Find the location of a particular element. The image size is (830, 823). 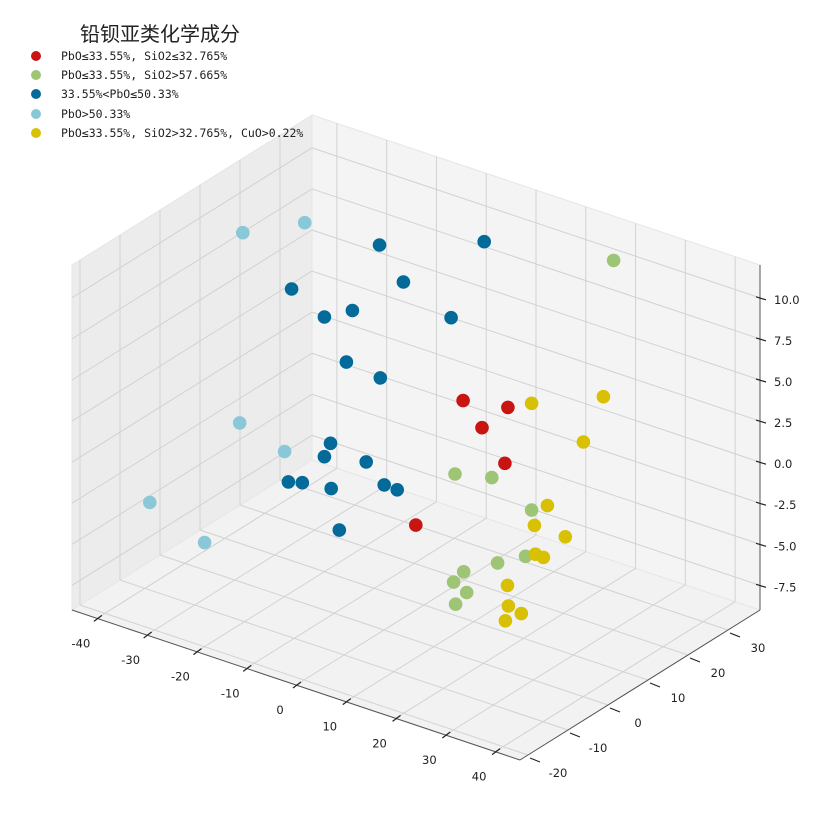

legend-label: PbO≤33.55%, SiO2>32.765%, CuO>0.22% is located at coordinates (182, 132).